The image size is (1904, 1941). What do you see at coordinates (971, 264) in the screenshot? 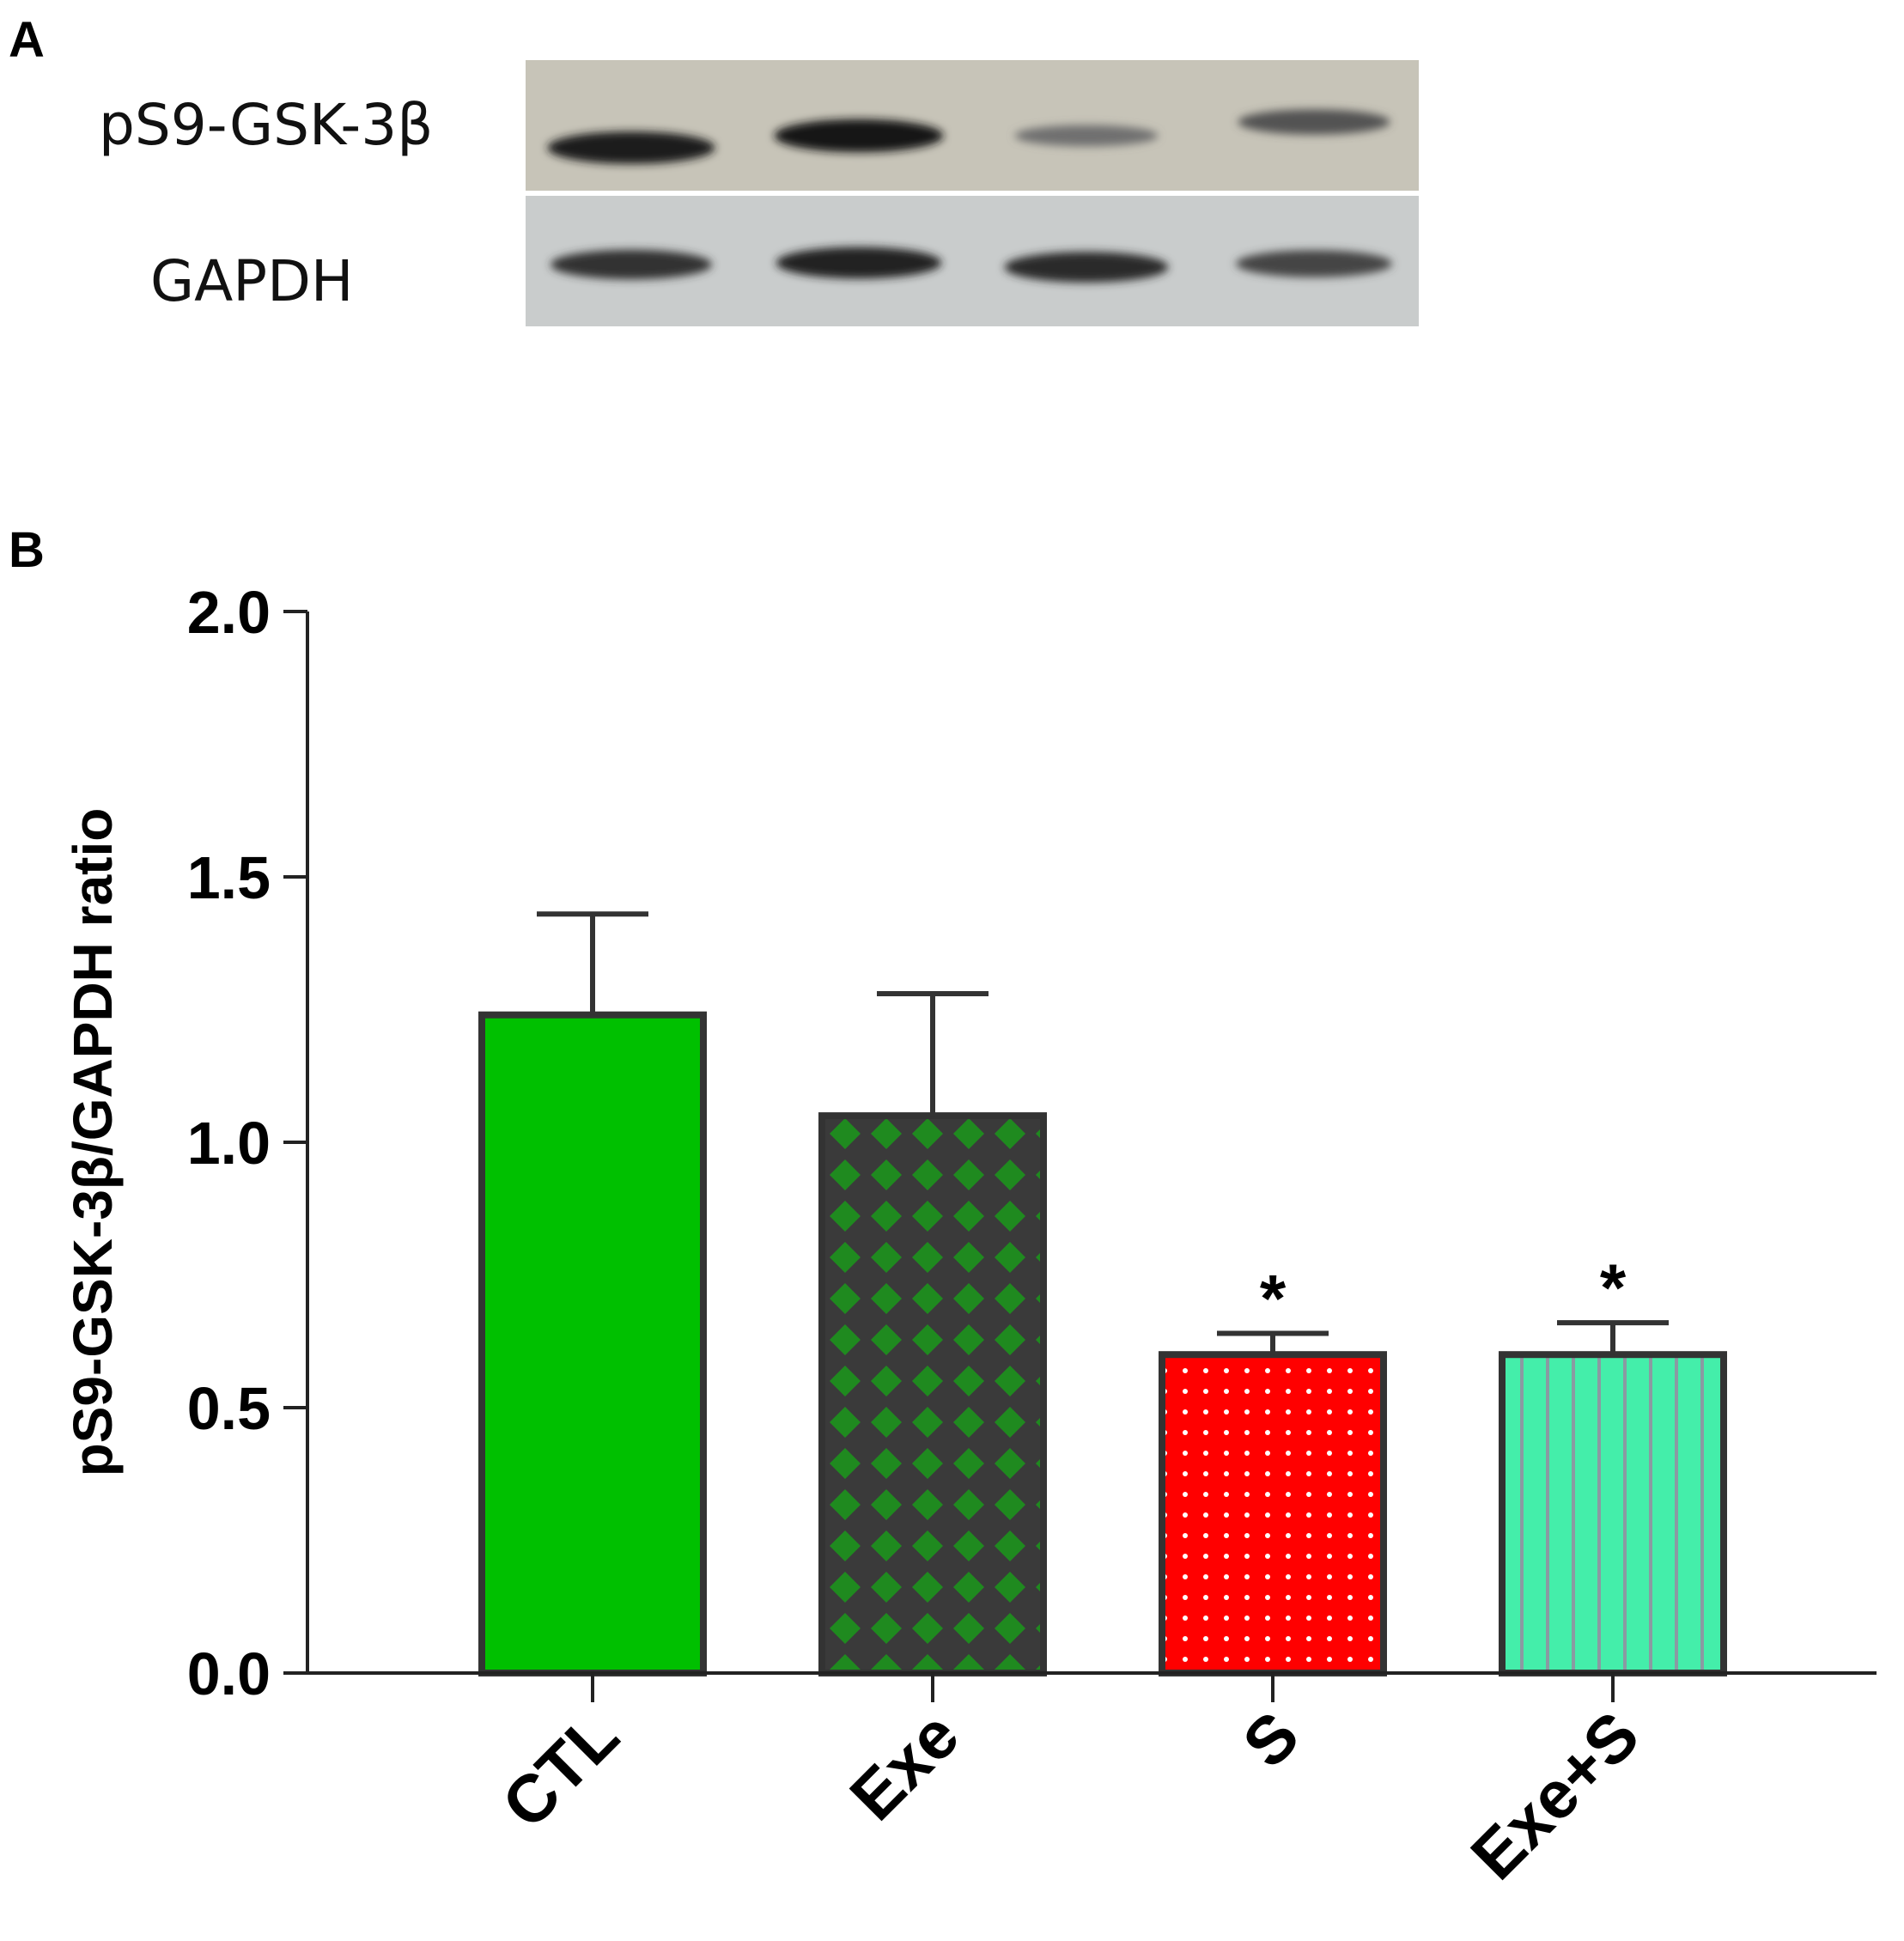
I see `band-row-GAPDH` at bounding box center [971, 264].